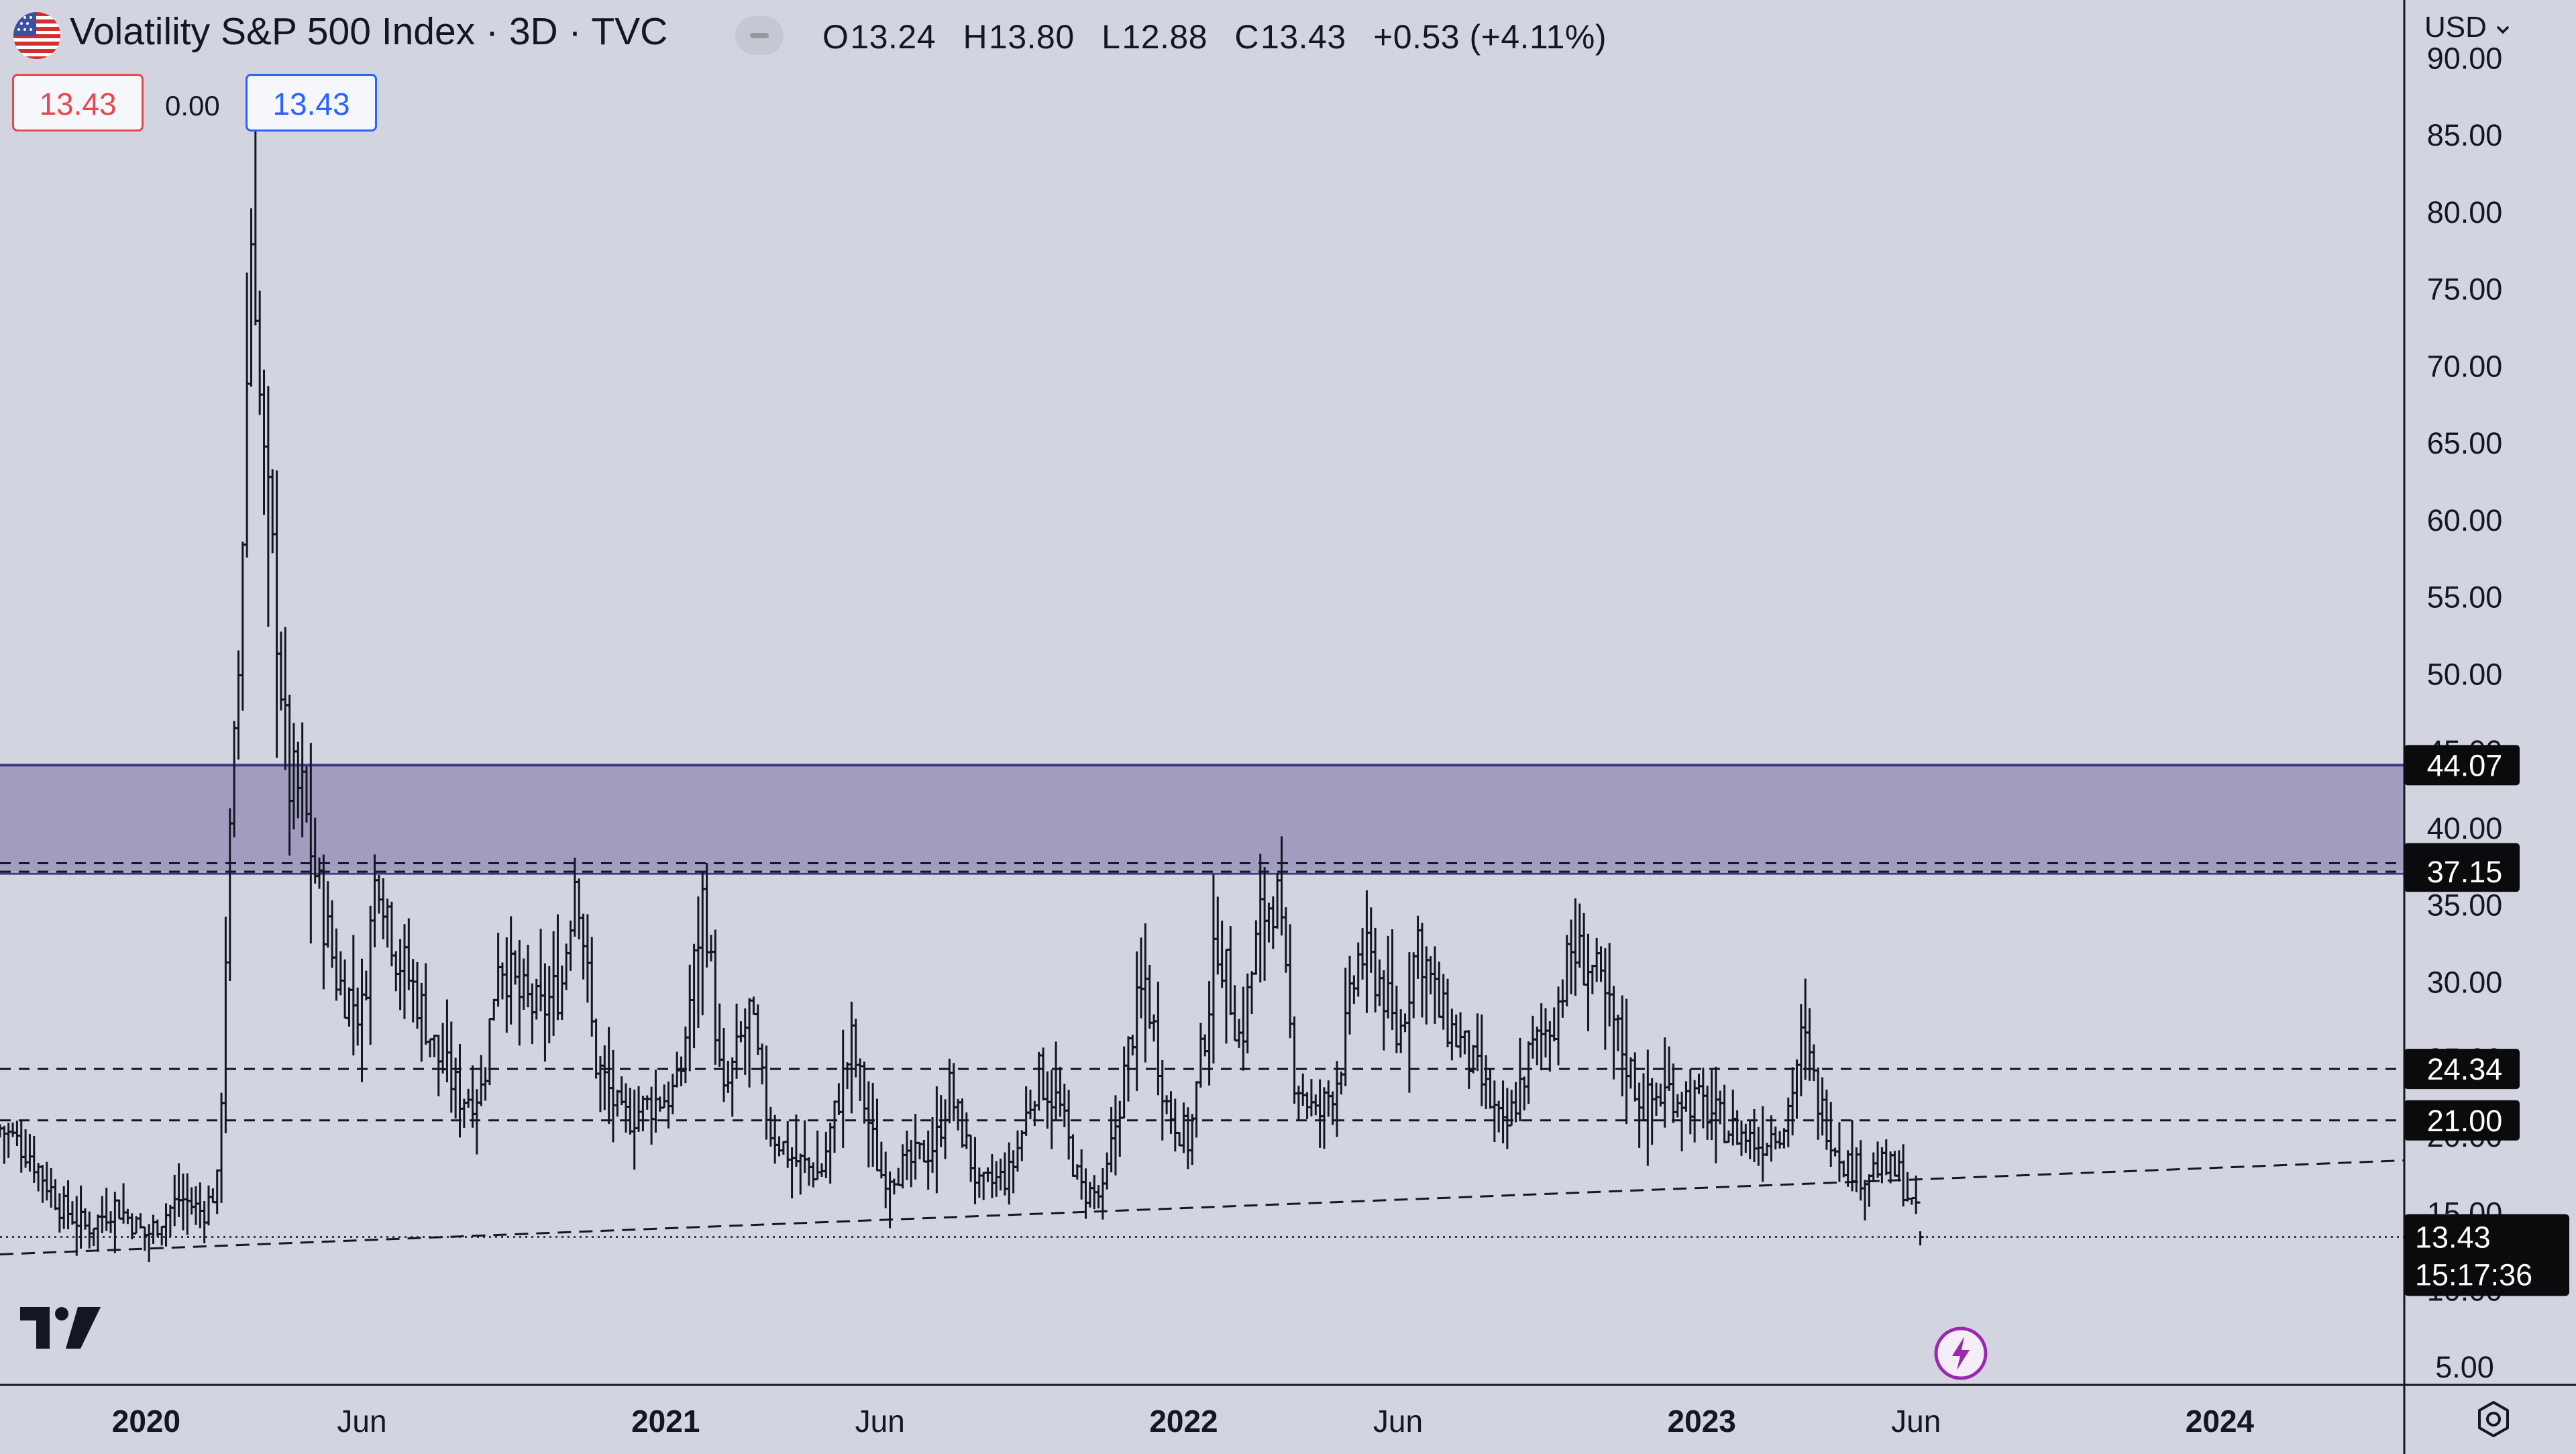 This screenshot has height=1454, width=2576. I want to click on y-tick-label: 60.00, so click(2465, 520).